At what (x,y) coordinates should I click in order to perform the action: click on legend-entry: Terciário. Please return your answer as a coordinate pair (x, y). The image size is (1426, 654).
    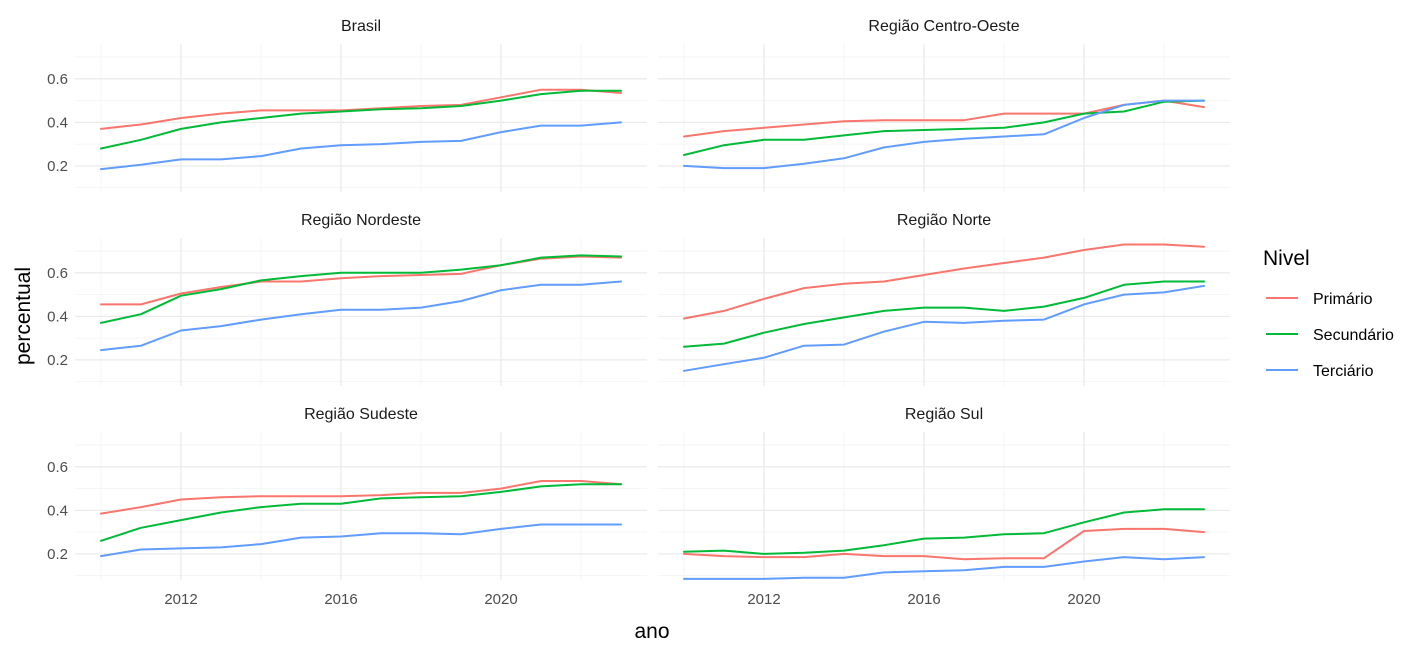
    Looking at the image, I should click on (1320, 371).